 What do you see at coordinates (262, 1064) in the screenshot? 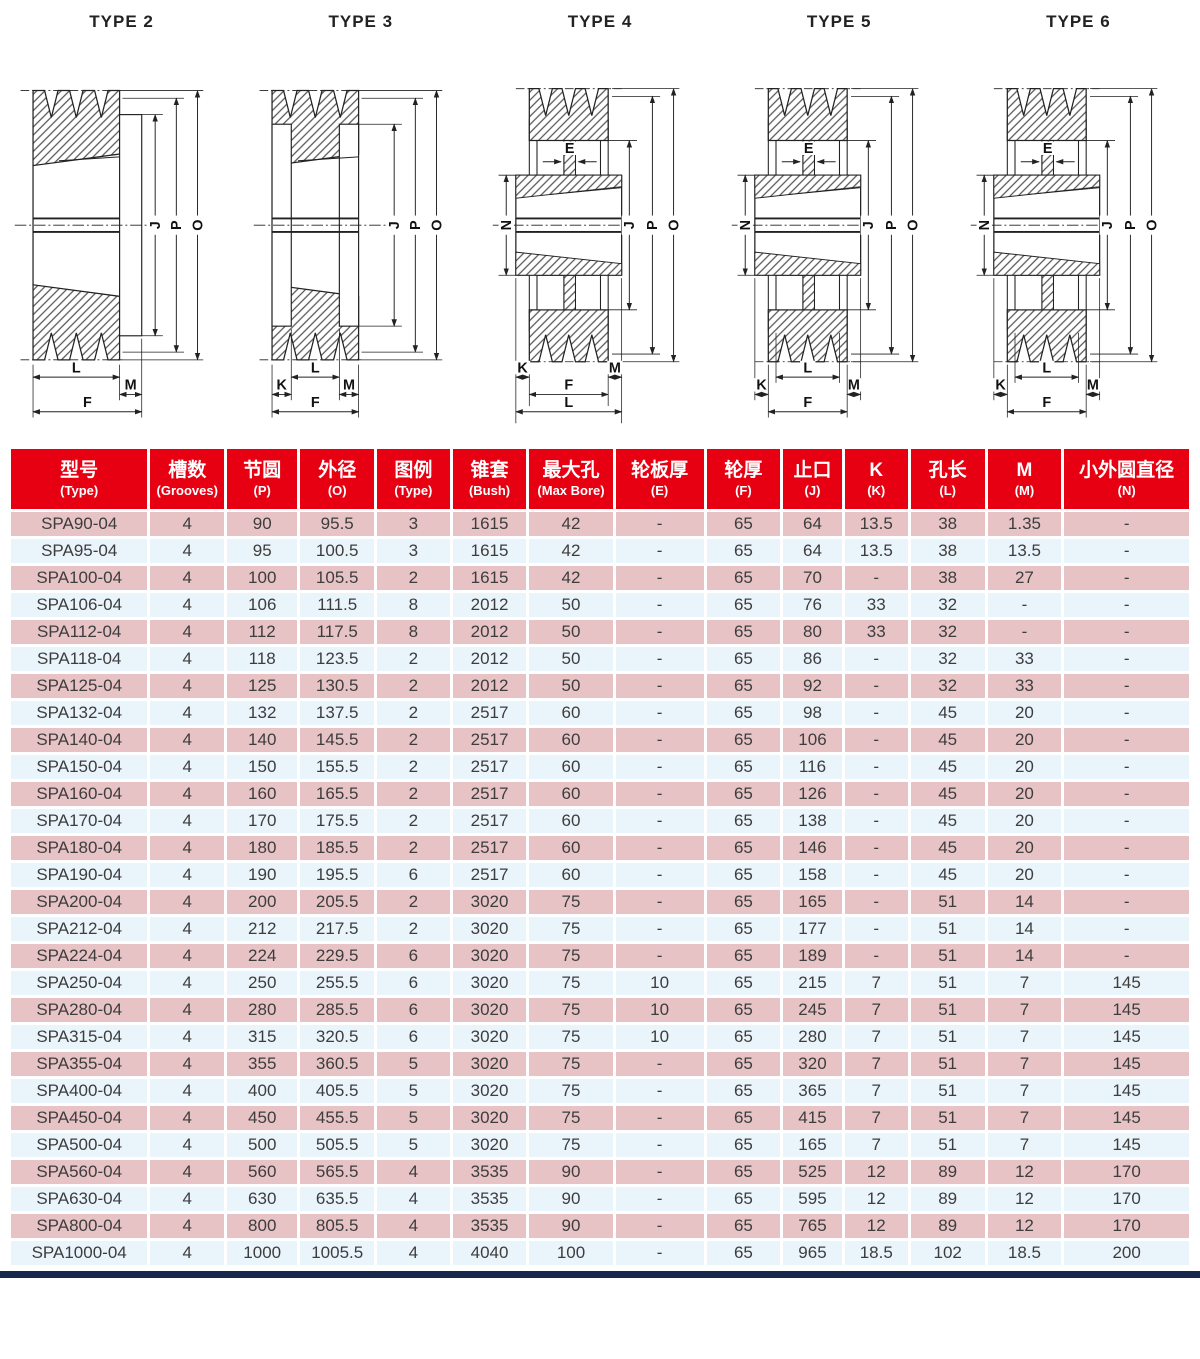
I see `cell: 355` at bounding box center [262, 1064].